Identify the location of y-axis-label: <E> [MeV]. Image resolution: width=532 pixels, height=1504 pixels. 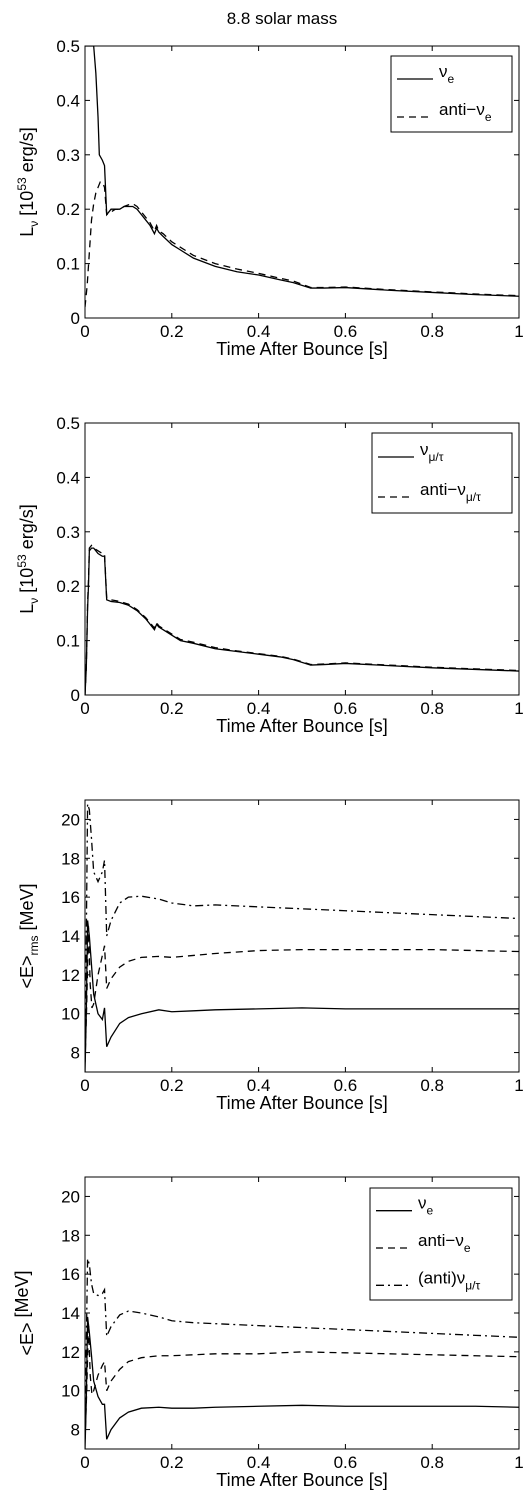
(24, 1312).